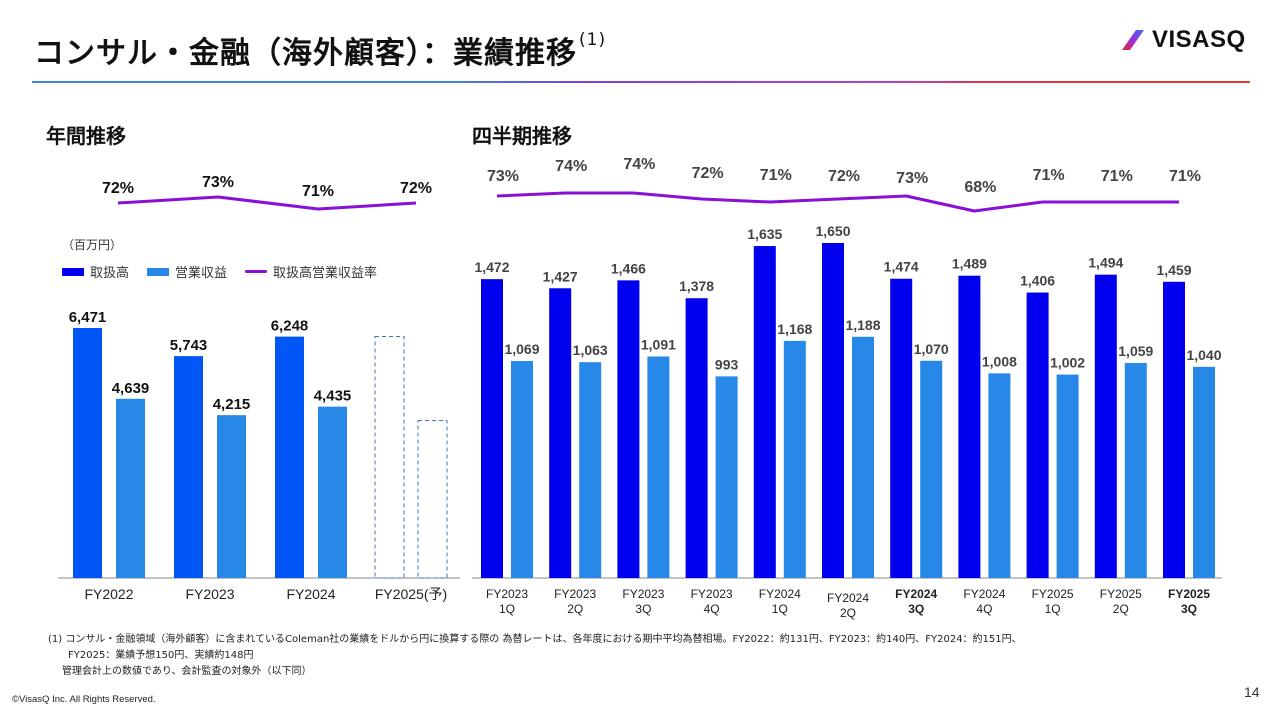  What do you see at coordinates (641, 82) in the screenshot?
I see `header-divider` at bounding box center [641, 82].